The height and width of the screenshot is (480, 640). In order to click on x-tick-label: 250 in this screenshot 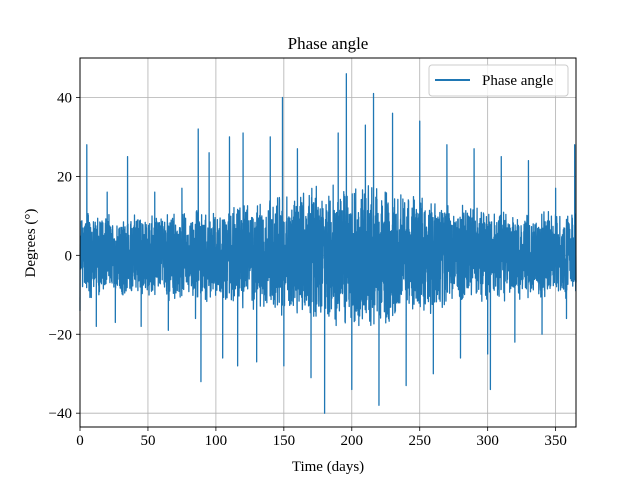, I will do `click(419, 441)`.